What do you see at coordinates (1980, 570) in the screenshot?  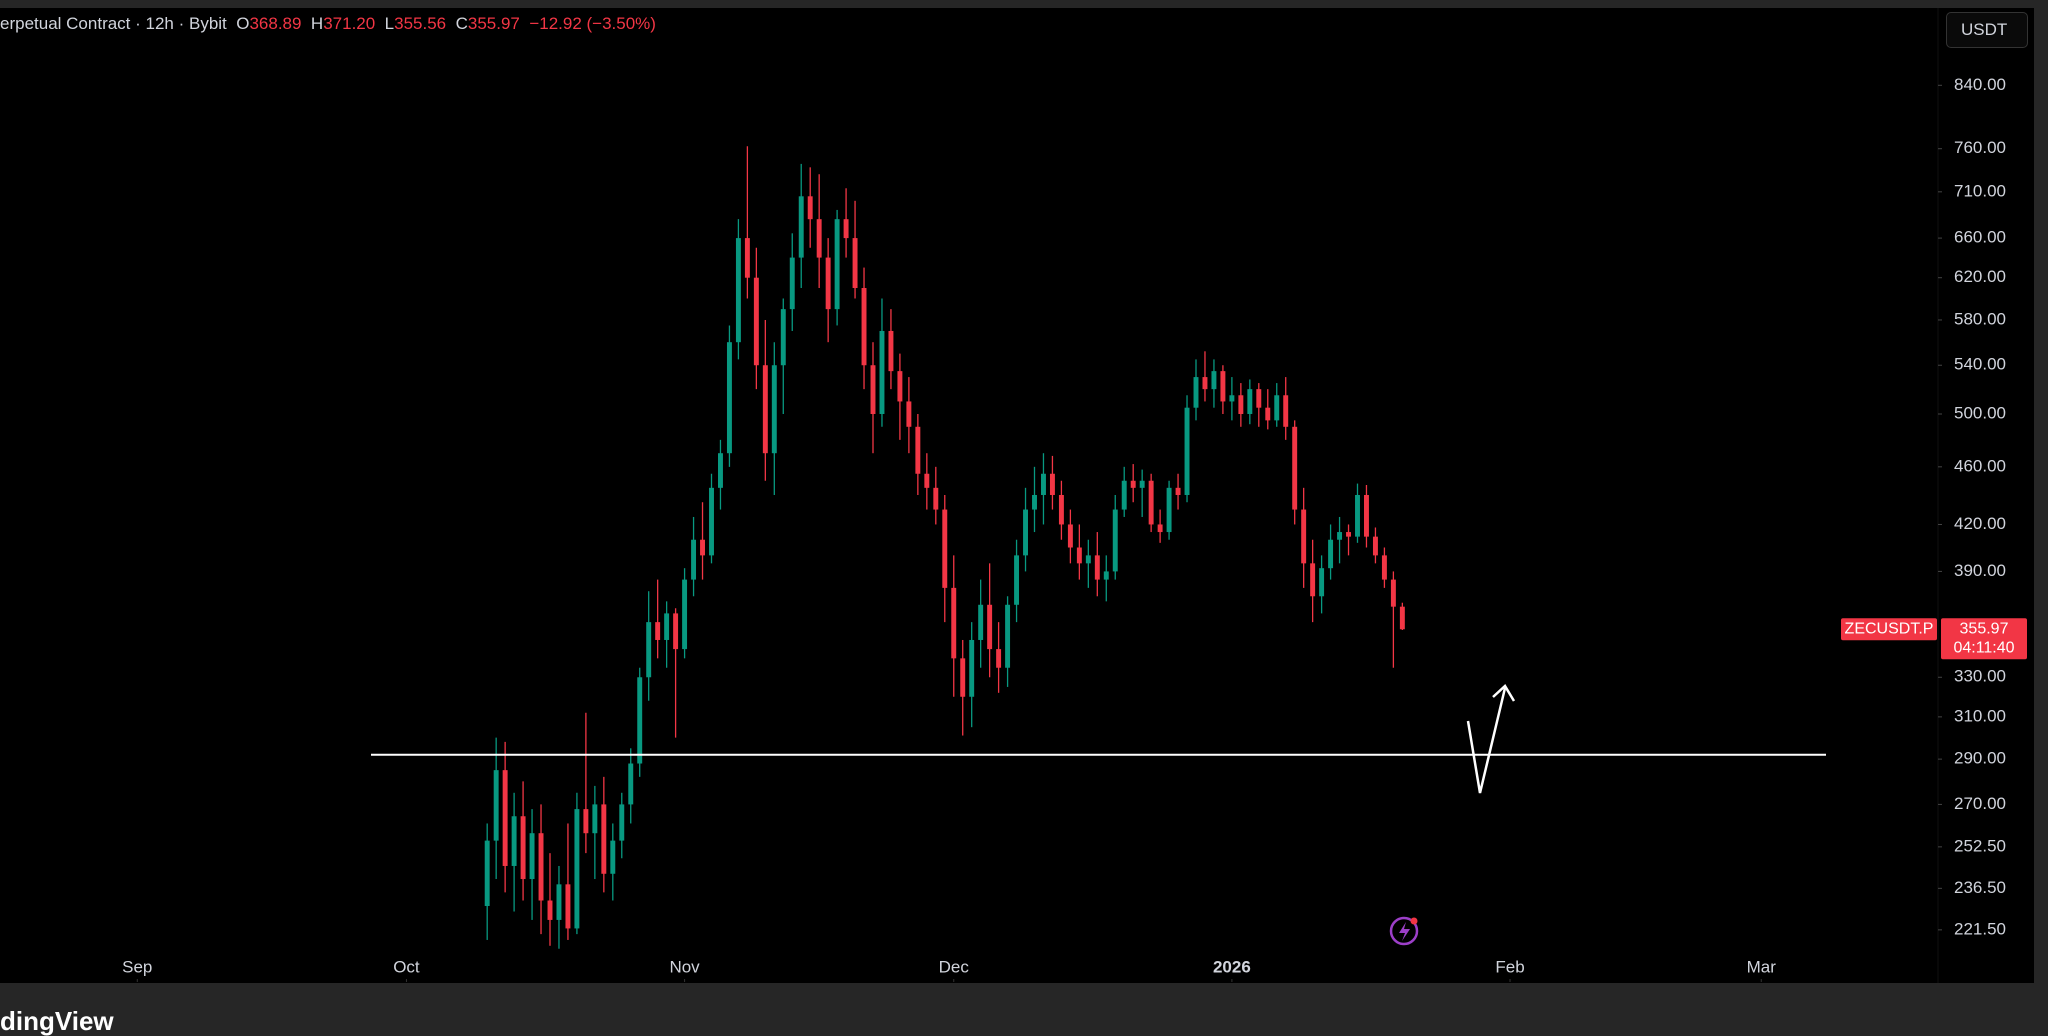 I see `y-tick-label: 390.00` at bounding box center [1980, 570].